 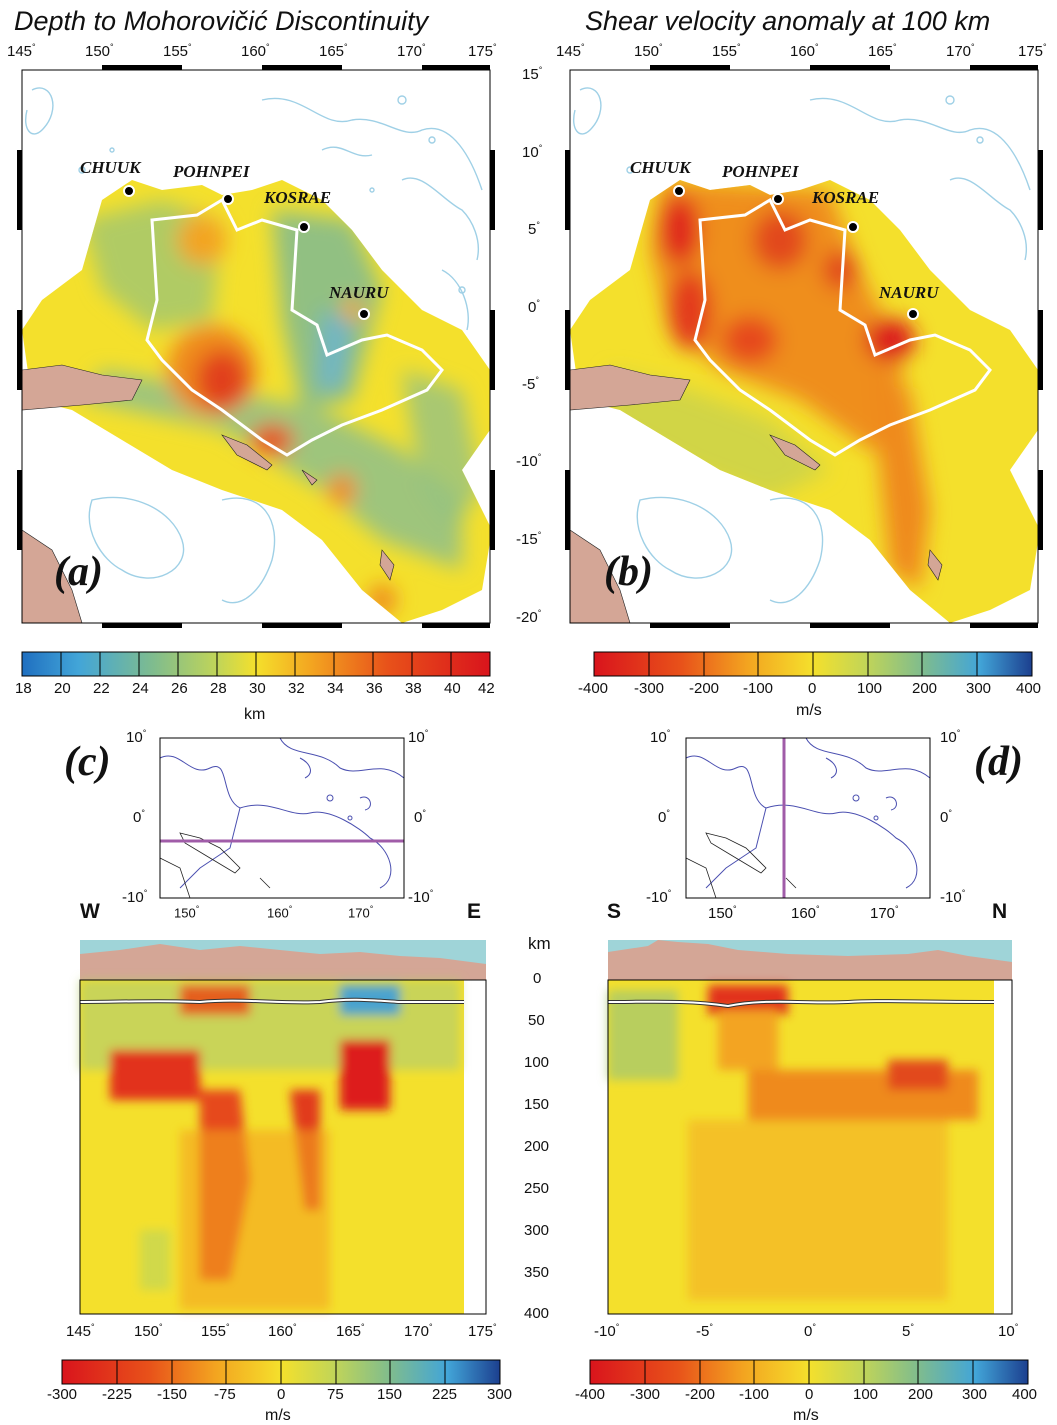 What do you see at coordinates (537, 1062) in the screenshot?
I see `depth-tick: 100` at bounding box center [537, 1062].